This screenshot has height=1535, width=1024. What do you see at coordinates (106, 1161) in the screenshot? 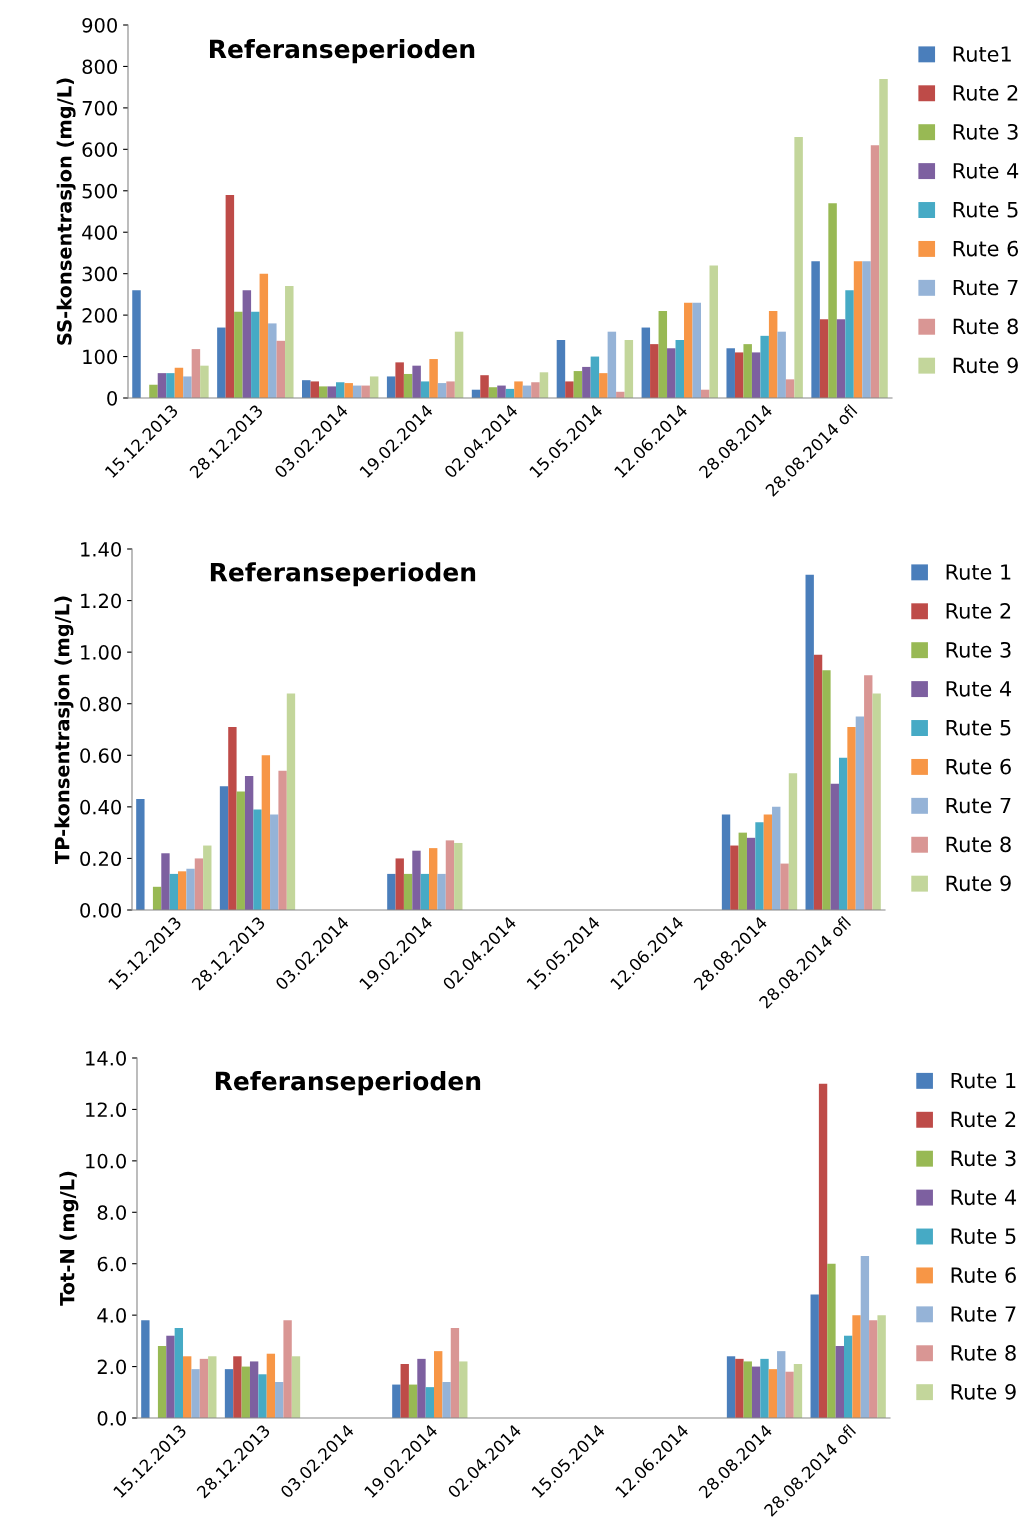
I see `y-tick-label: 10.0` at bounding box center [106, 1161].